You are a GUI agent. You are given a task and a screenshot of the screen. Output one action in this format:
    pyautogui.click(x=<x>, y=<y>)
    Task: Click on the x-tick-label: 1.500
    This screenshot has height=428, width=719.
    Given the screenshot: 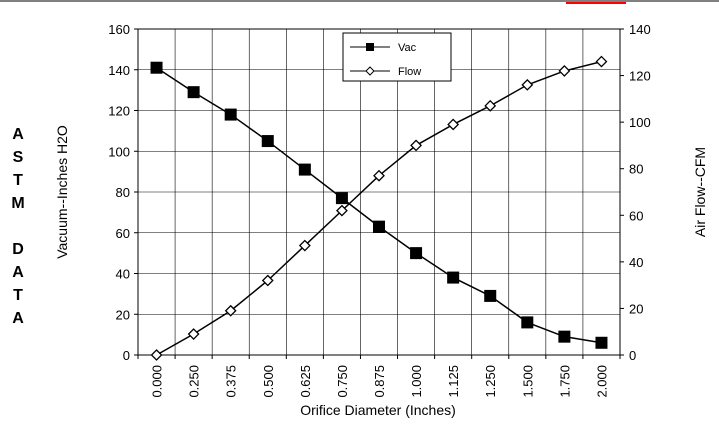 What is the action you would take?
    pyautogui.click(x=527, y=381)
    